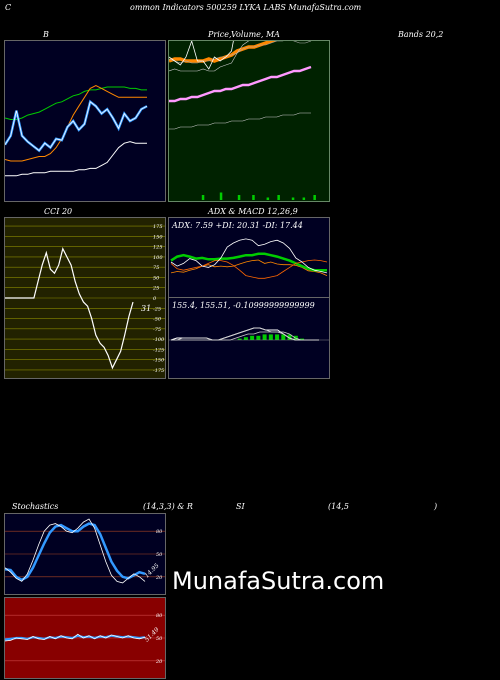  I want to click on header-c: C, so click(8, 7).